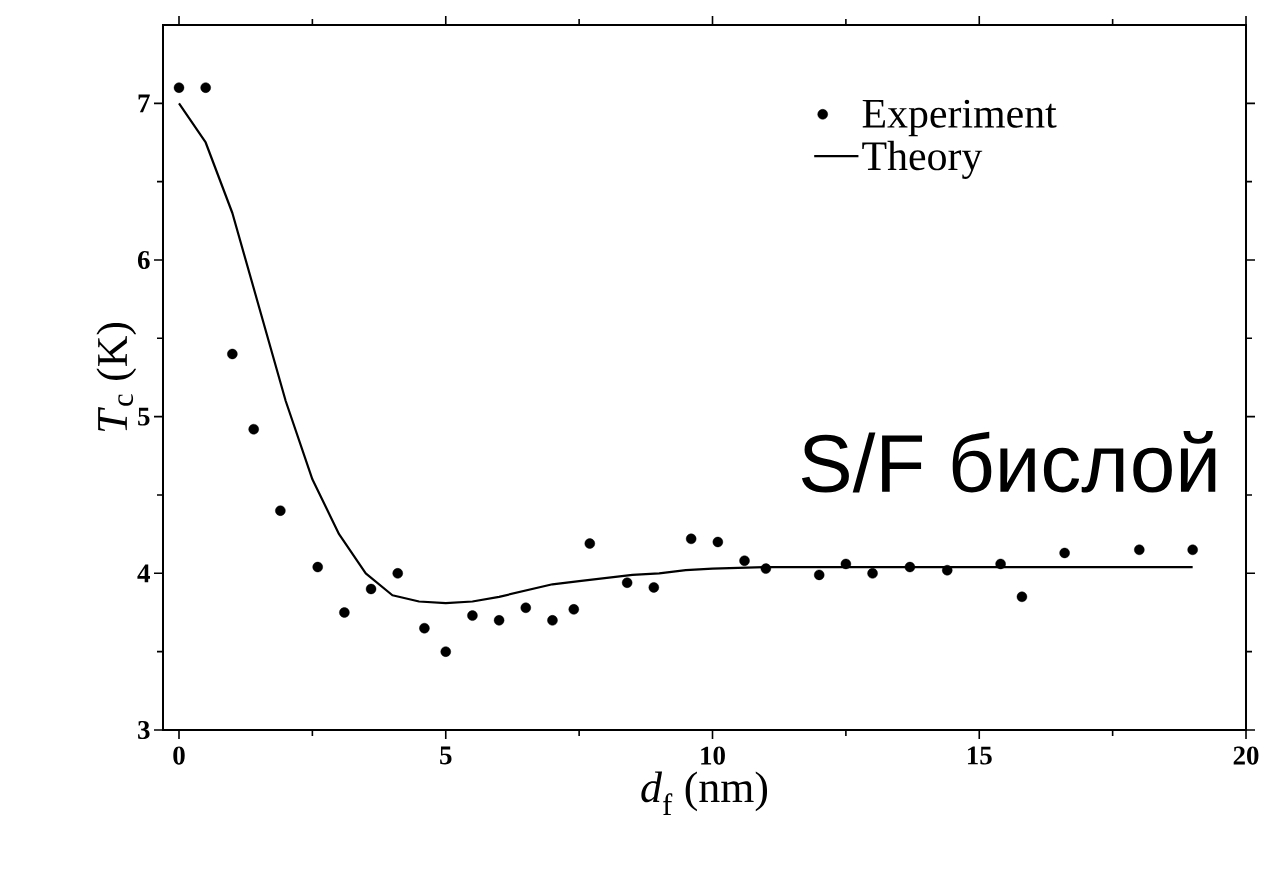 This screenshot has height=881, width=1264. What do you see at coordinates (922, 159) in the screenshot?
I see `legend-label: Theory` at bounding box center [922, 159].